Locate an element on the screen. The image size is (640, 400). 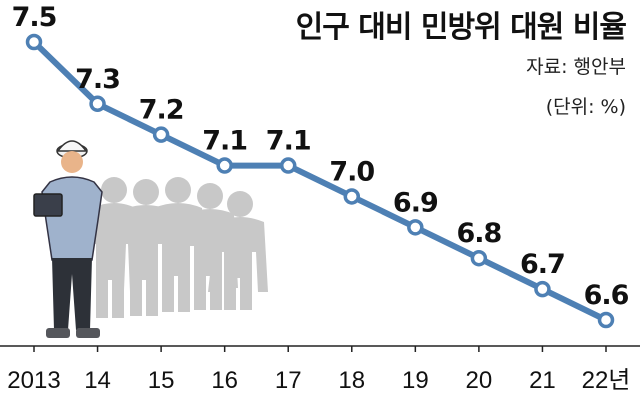
x-tick-label: 18 is located at coordinates (351, 380).